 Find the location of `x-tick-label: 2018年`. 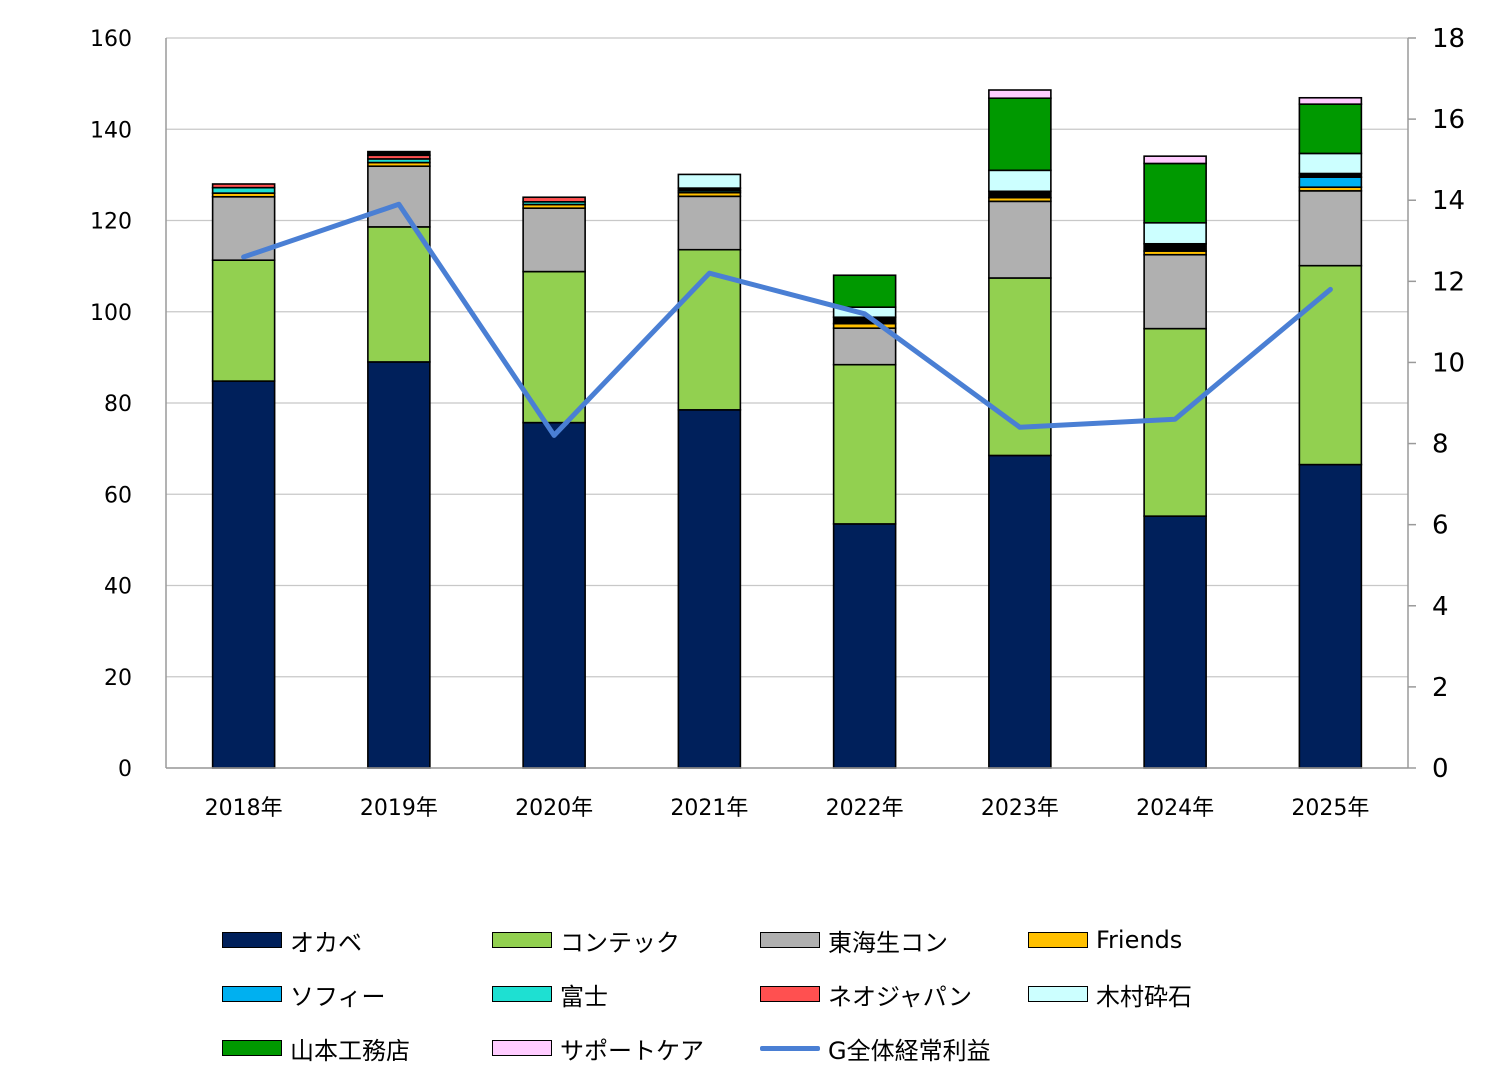

x-tick-label: 2018年 is located at coordinates (244, 808).